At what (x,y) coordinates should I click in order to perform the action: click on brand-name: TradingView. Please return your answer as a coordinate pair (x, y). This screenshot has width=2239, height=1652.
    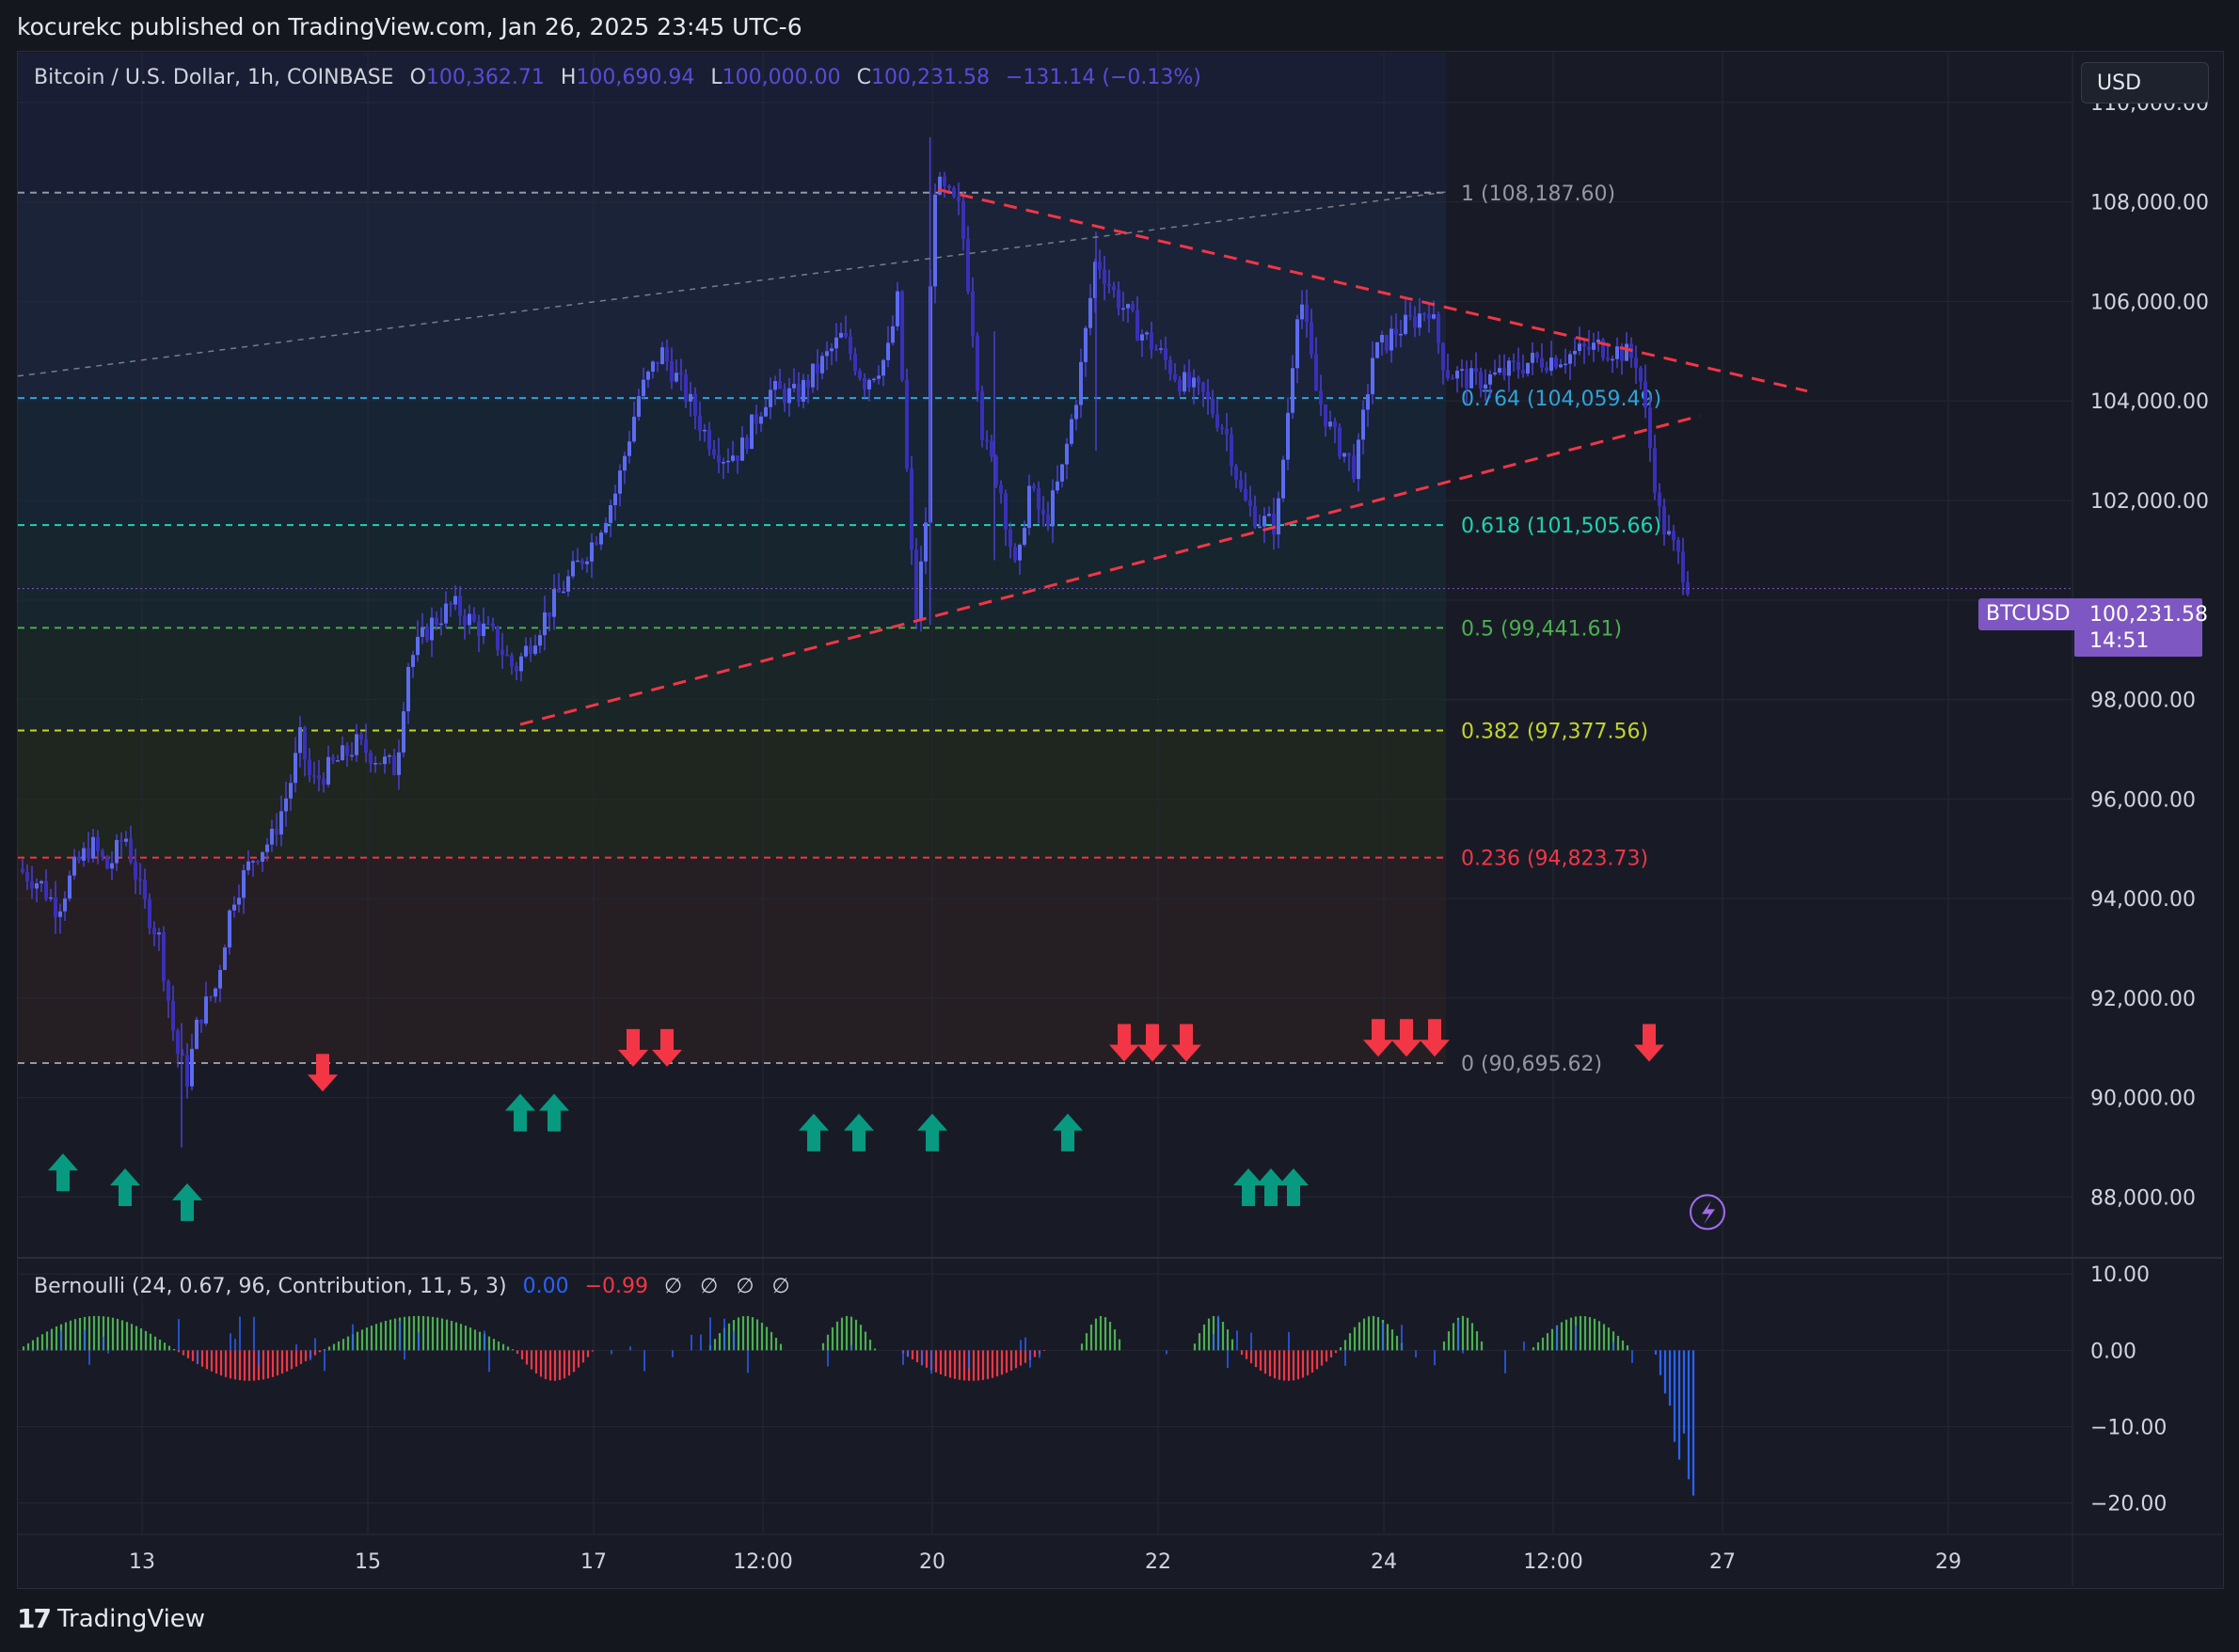
    Looking at the image, I should click on (131, 1618).